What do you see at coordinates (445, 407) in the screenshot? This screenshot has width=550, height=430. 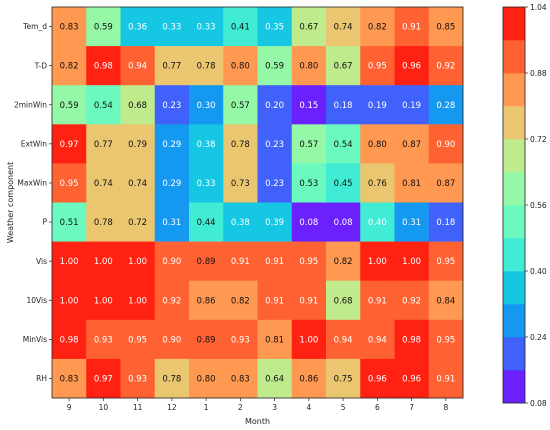 I see `x-tick-label: 8` at bounding box center [445, 407].